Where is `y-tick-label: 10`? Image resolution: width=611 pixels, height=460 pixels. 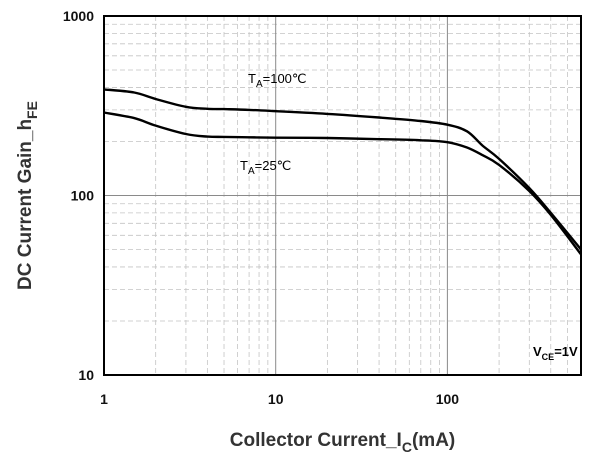 y-tick-label: 10 is located at coordinates (86, 375).